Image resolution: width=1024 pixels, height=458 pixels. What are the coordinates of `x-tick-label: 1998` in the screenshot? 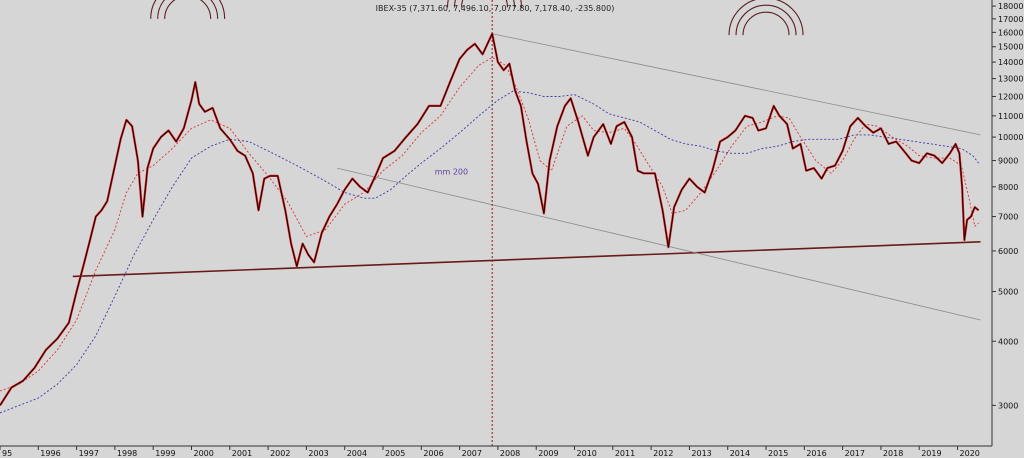 It's located at (127, 453).